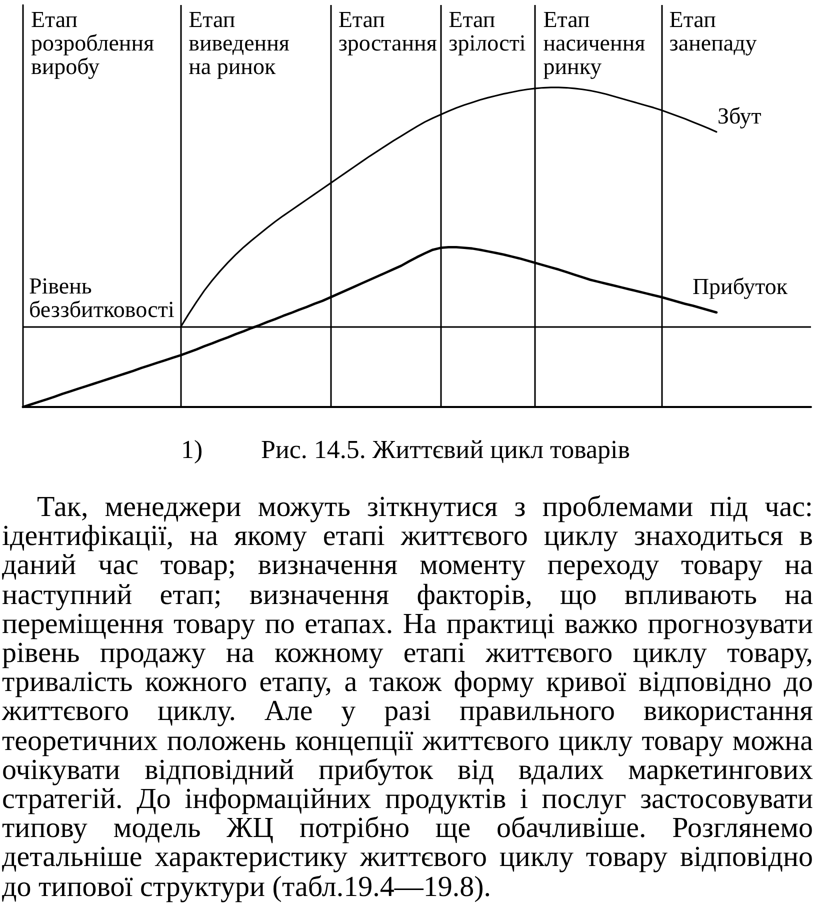 The image size is (816, 905). I want to click on text: Етап розроблення виробу, so click(93, 43).